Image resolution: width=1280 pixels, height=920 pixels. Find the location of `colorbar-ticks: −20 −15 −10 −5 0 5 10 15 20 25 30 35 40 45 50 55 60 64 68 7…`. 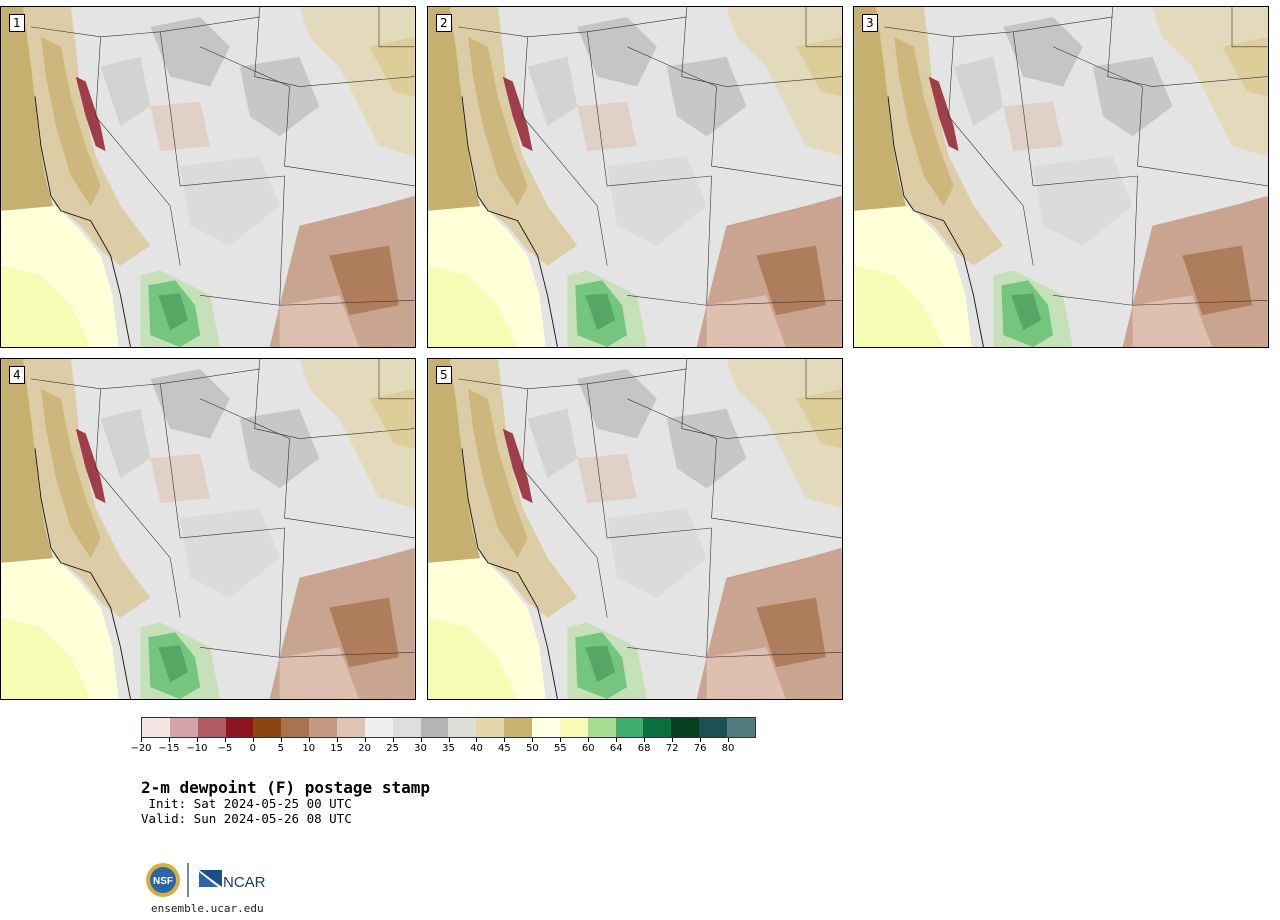

colorbar-ticks: −20 −15 −10 −5 0 5 10 15 20 25 30 35 40 45 50 55 60 64 68 7… is located at coordinates (443, 748).